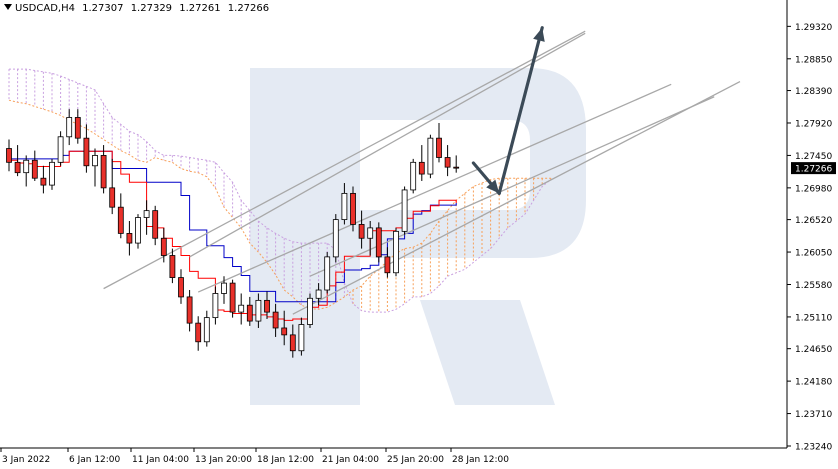  What do you see at coordinates (151, 8) in the screenshot?
I see `high-value: 1.27329` at bounding box center [151, 8].